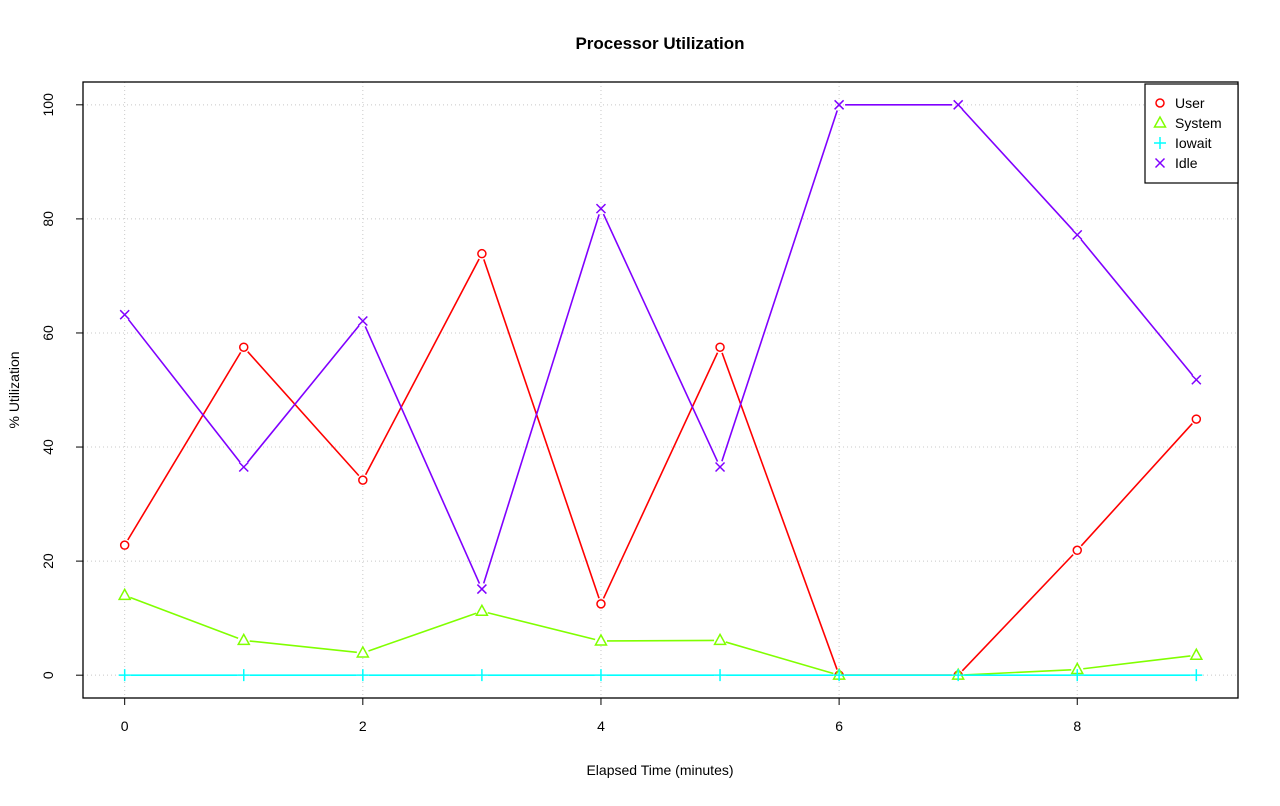 The height and width of the screenshot is (806, 1280). What do you see at coordinates (14, 389) in the screenshot?
I see `y-axis-label: % Utilization` at bounding box center [14, 389].